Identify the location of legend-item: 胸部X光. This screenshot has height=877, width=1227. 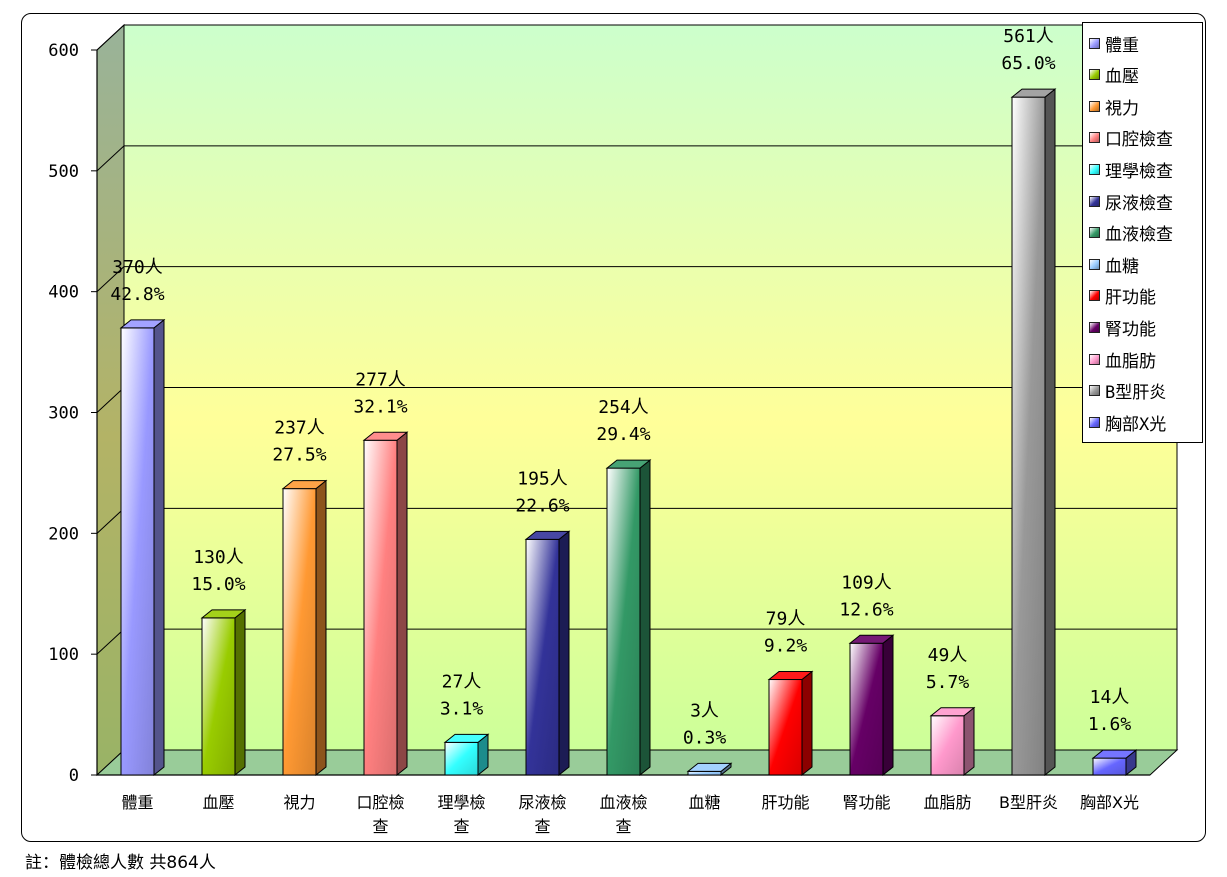
(1128, 423).